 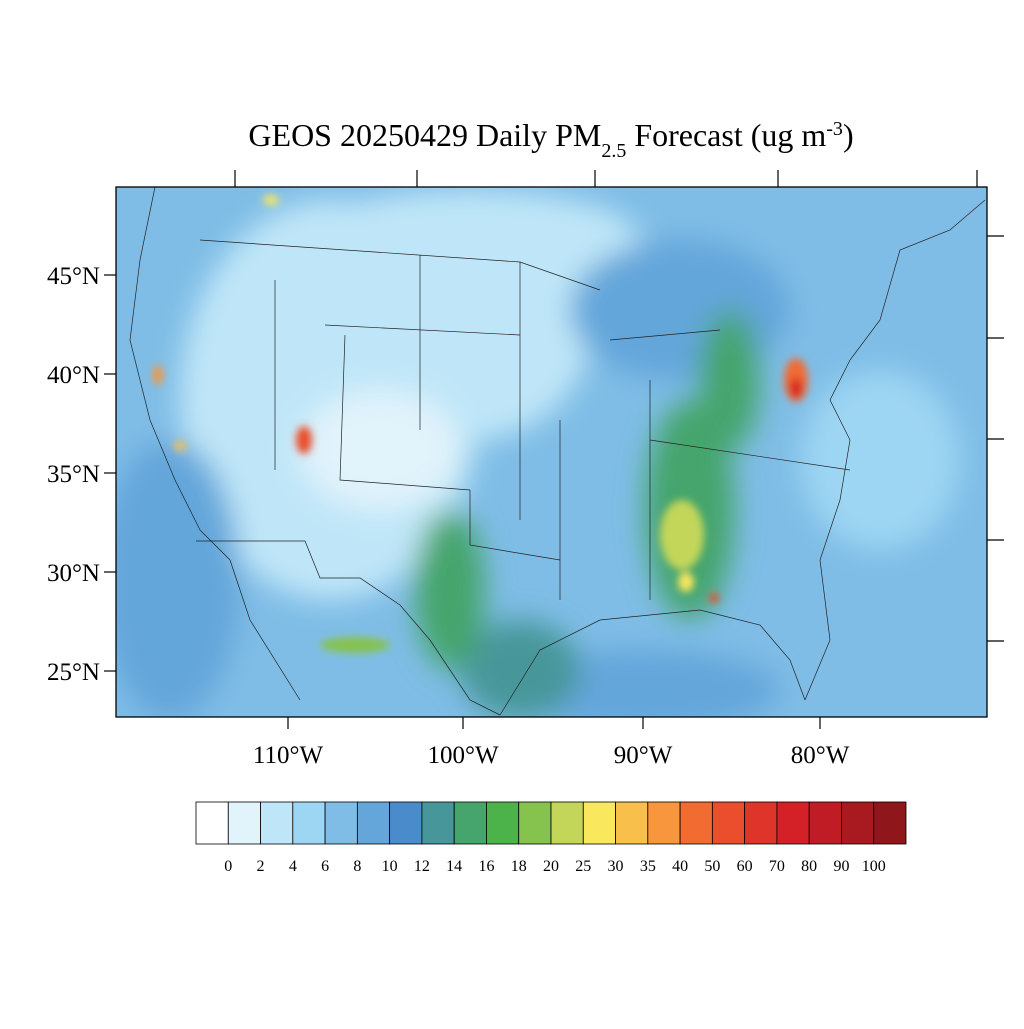 What do you see at coordinates (288, 755) in the screenshot?
I see `lon-label: 110°W` at bounding box center [288, 755].